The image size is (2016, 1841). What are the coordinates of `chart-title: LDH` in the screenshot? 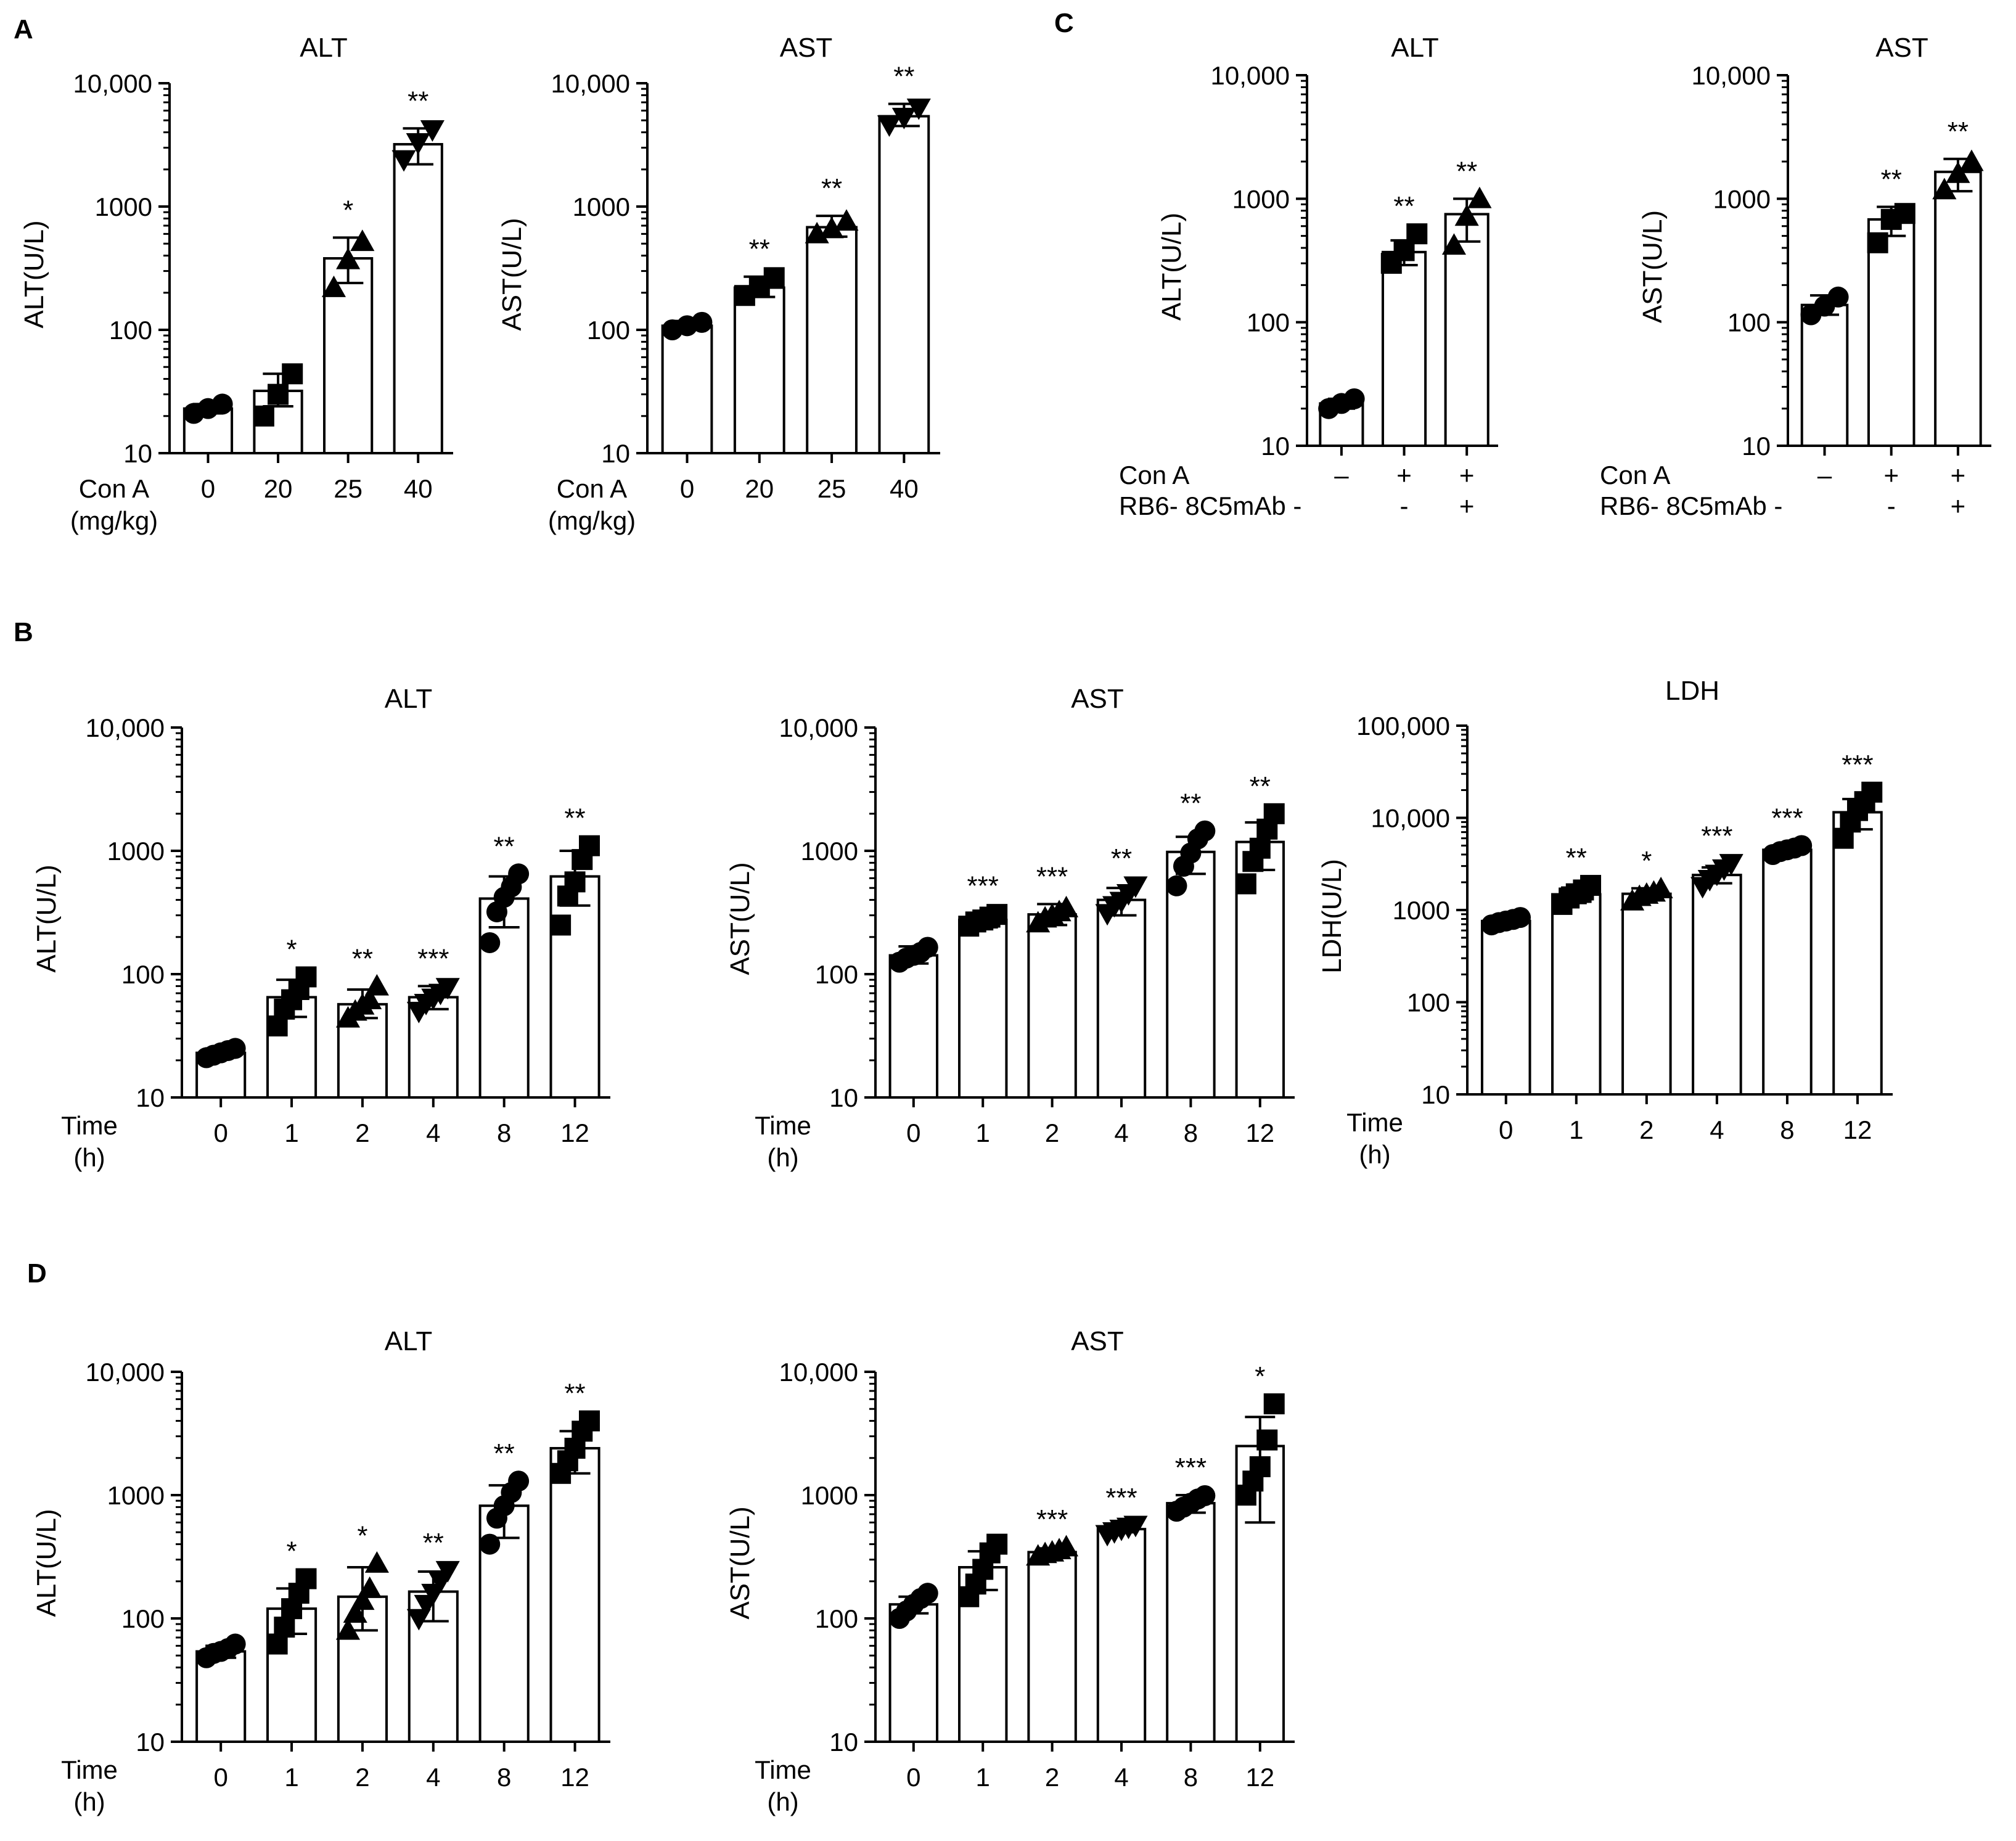 It's located at (1692, 691).